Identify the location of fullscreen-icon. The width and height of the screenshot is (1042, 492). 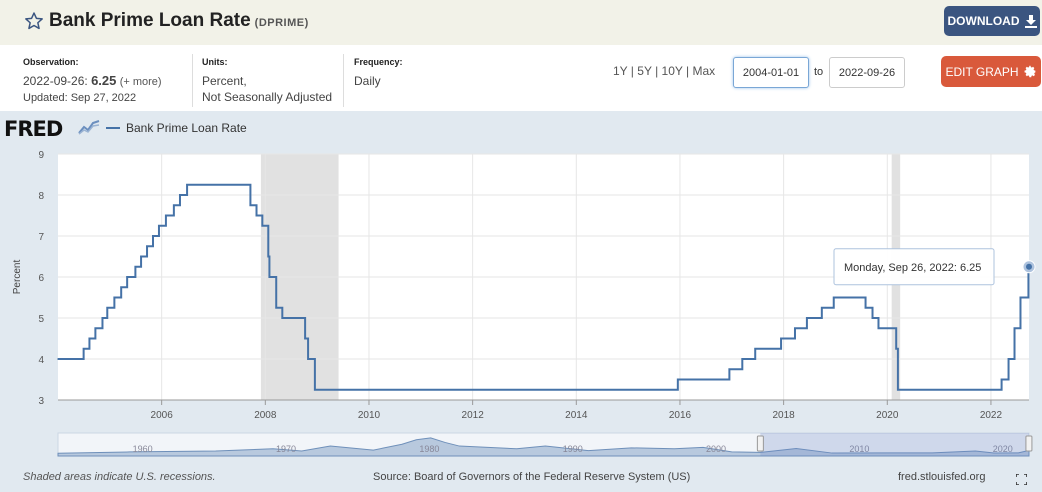
(1021, 479).